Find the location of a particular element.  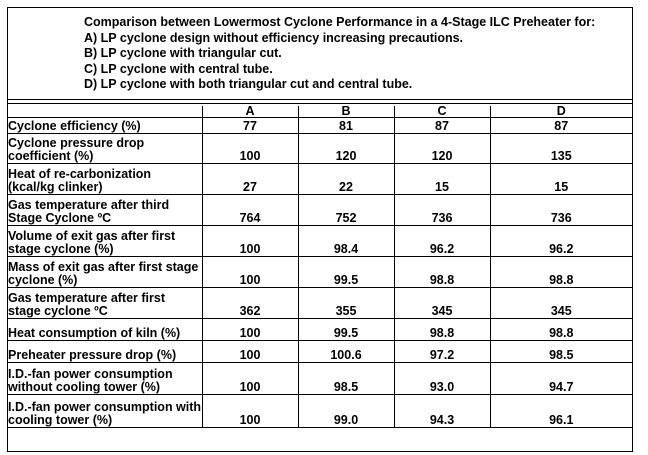

value-cell-d: 135 is located at coordinates (560, 148).